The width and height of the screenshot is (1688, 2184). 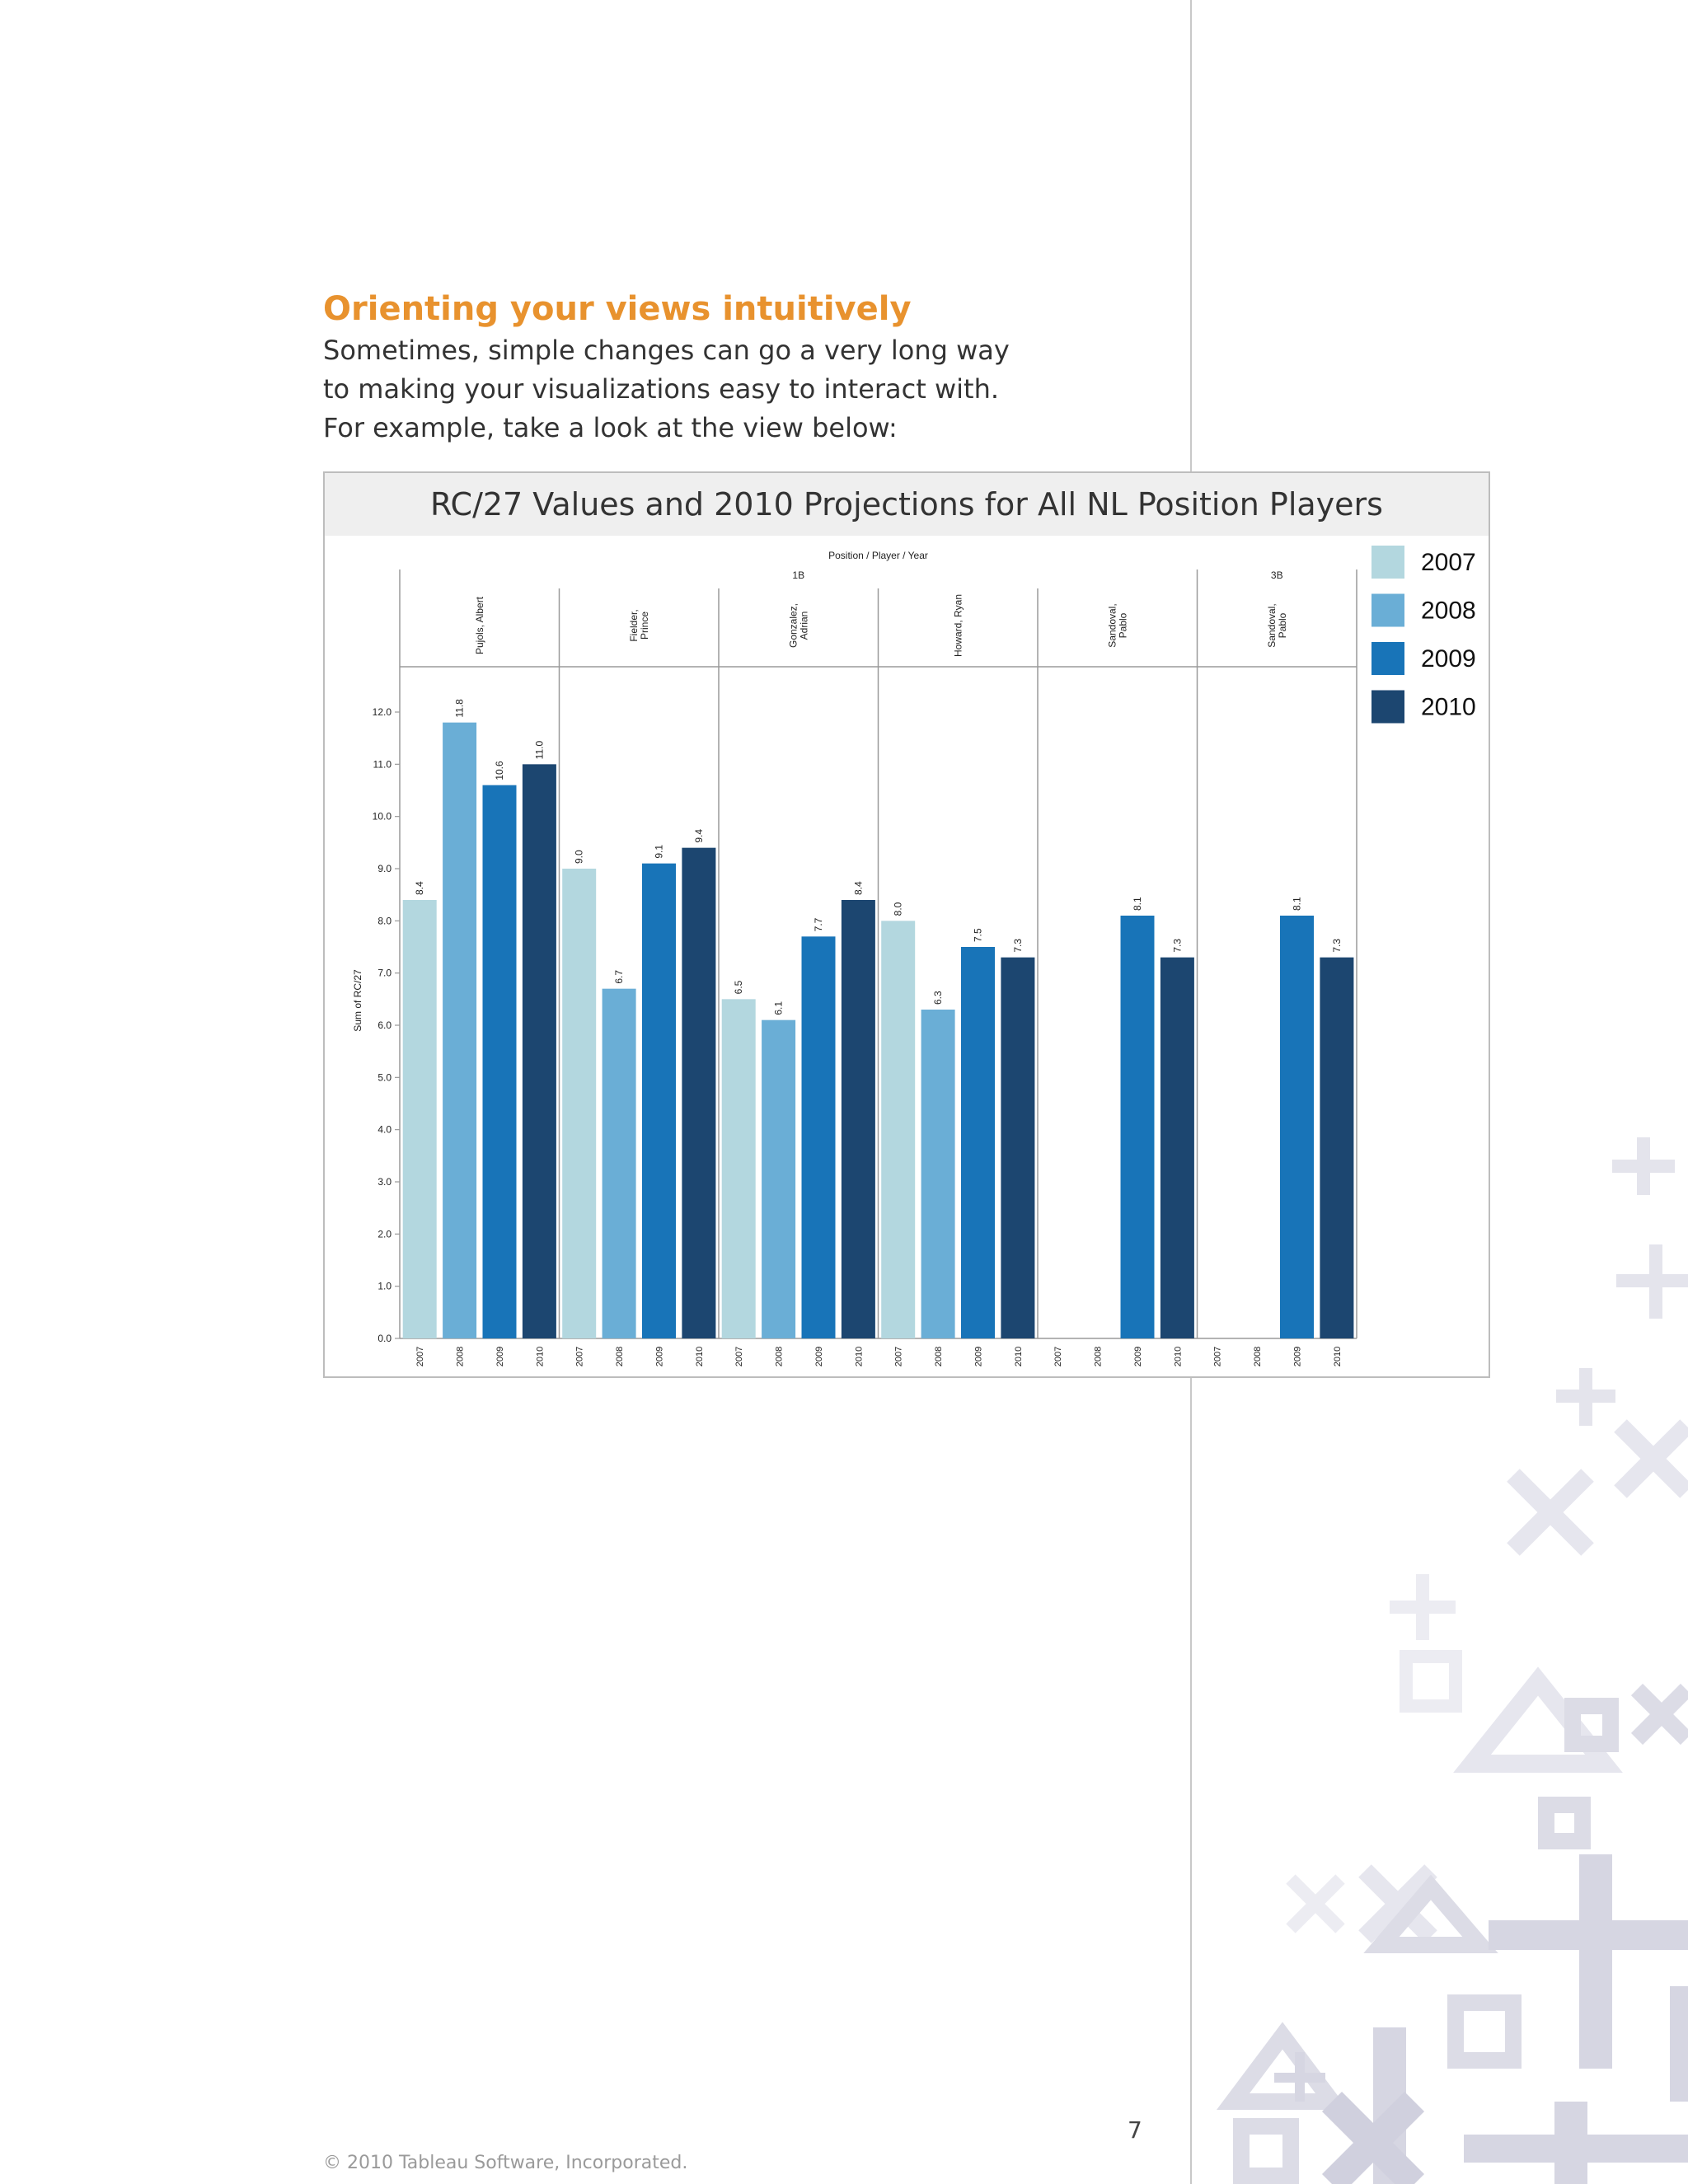 What do you see at coordinates (480, 625) in the screenshot?
I see `player-name-label: Pujols, Albert` at bounding box center [480, 625].